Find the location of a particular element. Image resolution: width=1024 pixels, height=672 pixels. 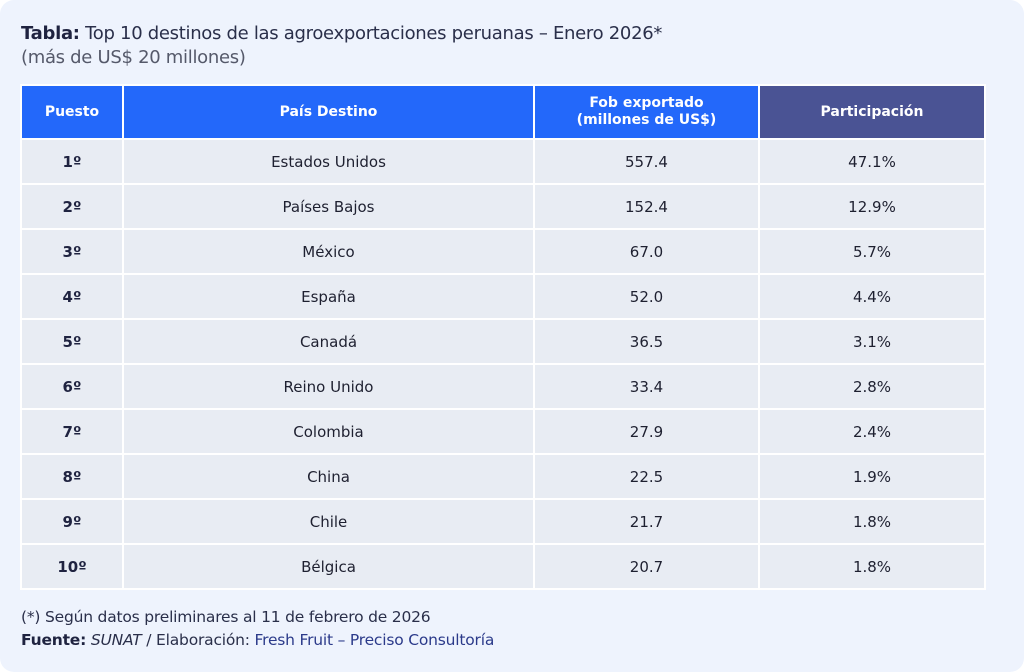

country-cell: Canadá is located at coordinates (328, 341).